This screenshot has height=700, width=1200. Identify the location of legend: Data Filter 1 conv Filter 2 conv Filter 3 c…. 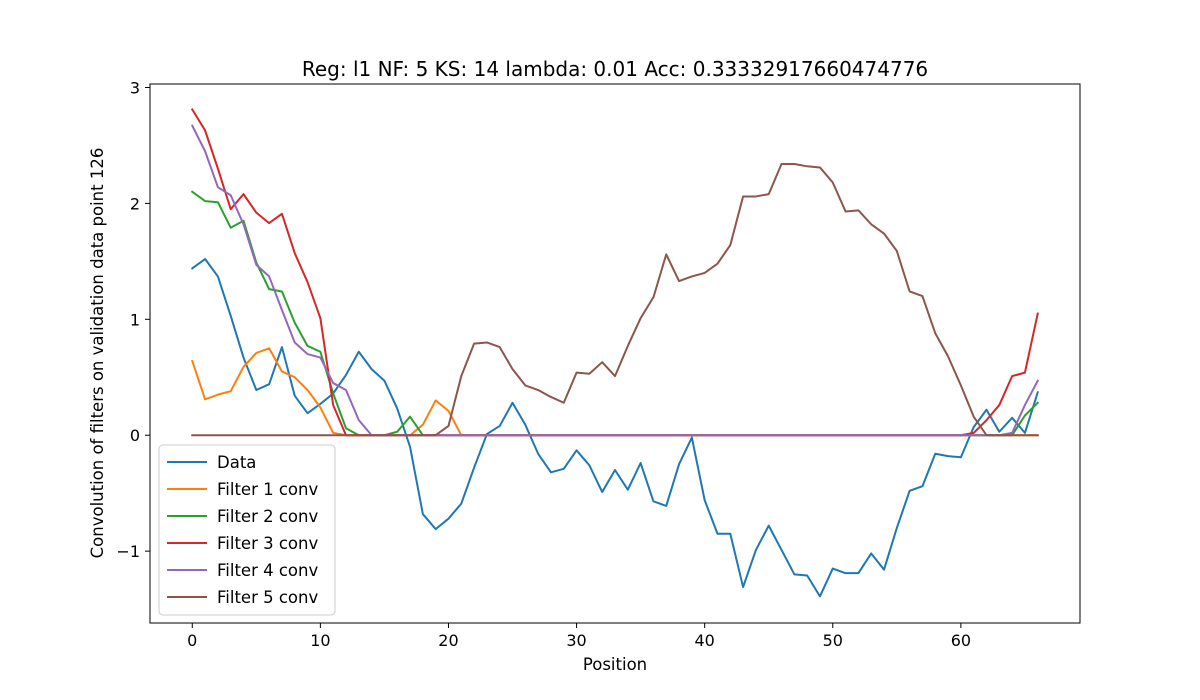
(247, 530).